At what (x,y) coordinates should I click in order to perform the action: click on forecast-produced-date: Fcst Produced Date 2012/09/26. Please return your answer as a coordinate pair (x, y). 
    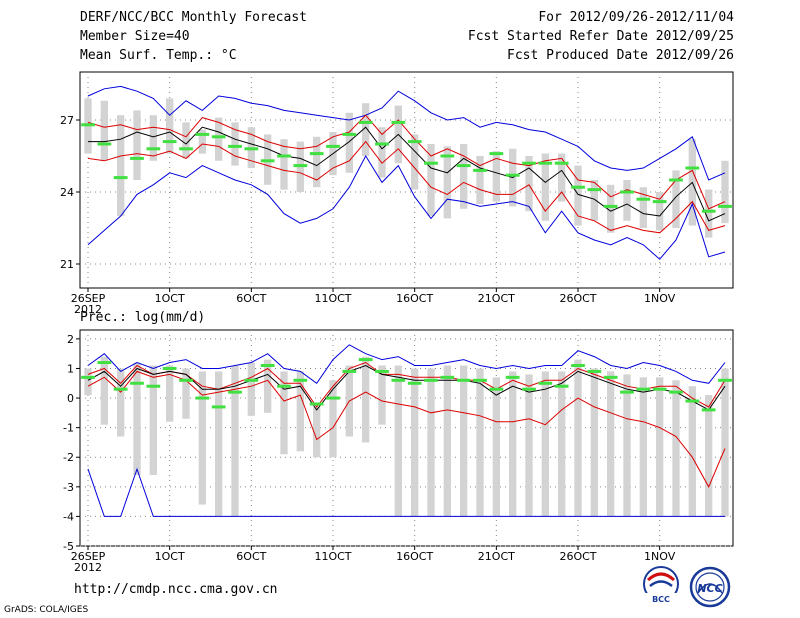
    Looking at the image, I should click on (620, 55).